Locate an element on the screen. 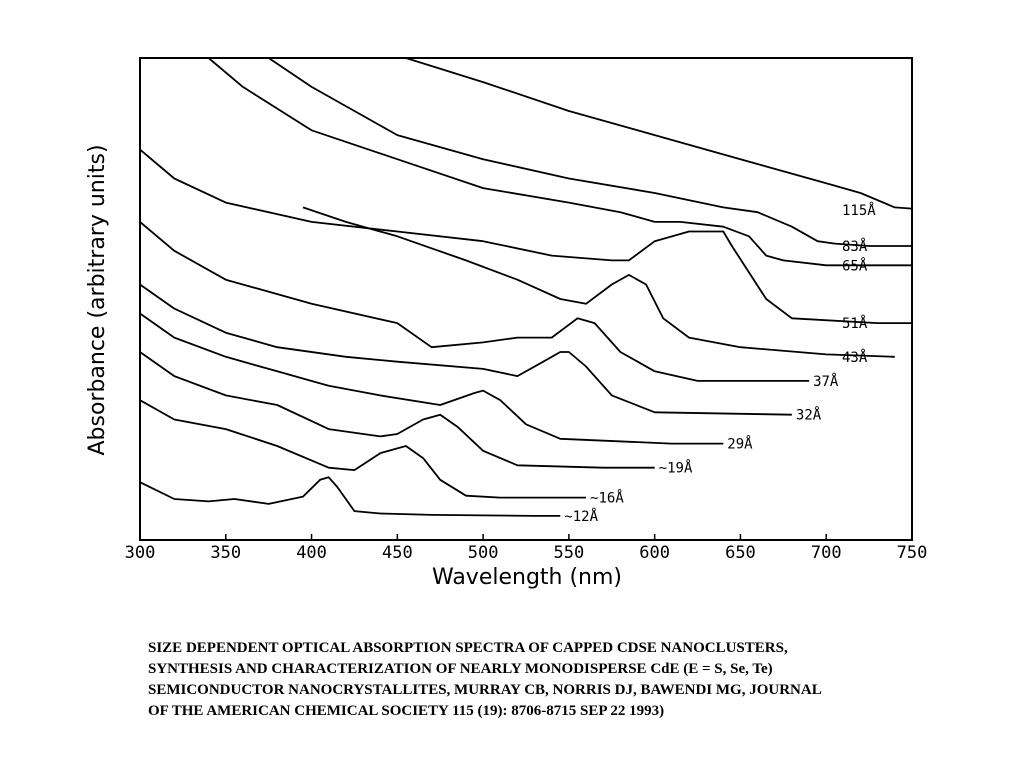  series-label-10: 83Å is located at coordinates (855, 246).